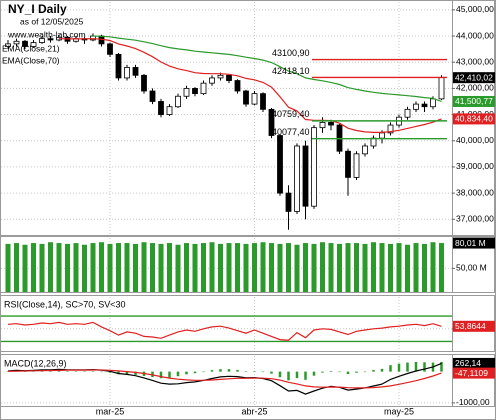  Describe the element at coordinates (470, 243) in the screenshot. I see `value-label: 80,01 M` at that location.